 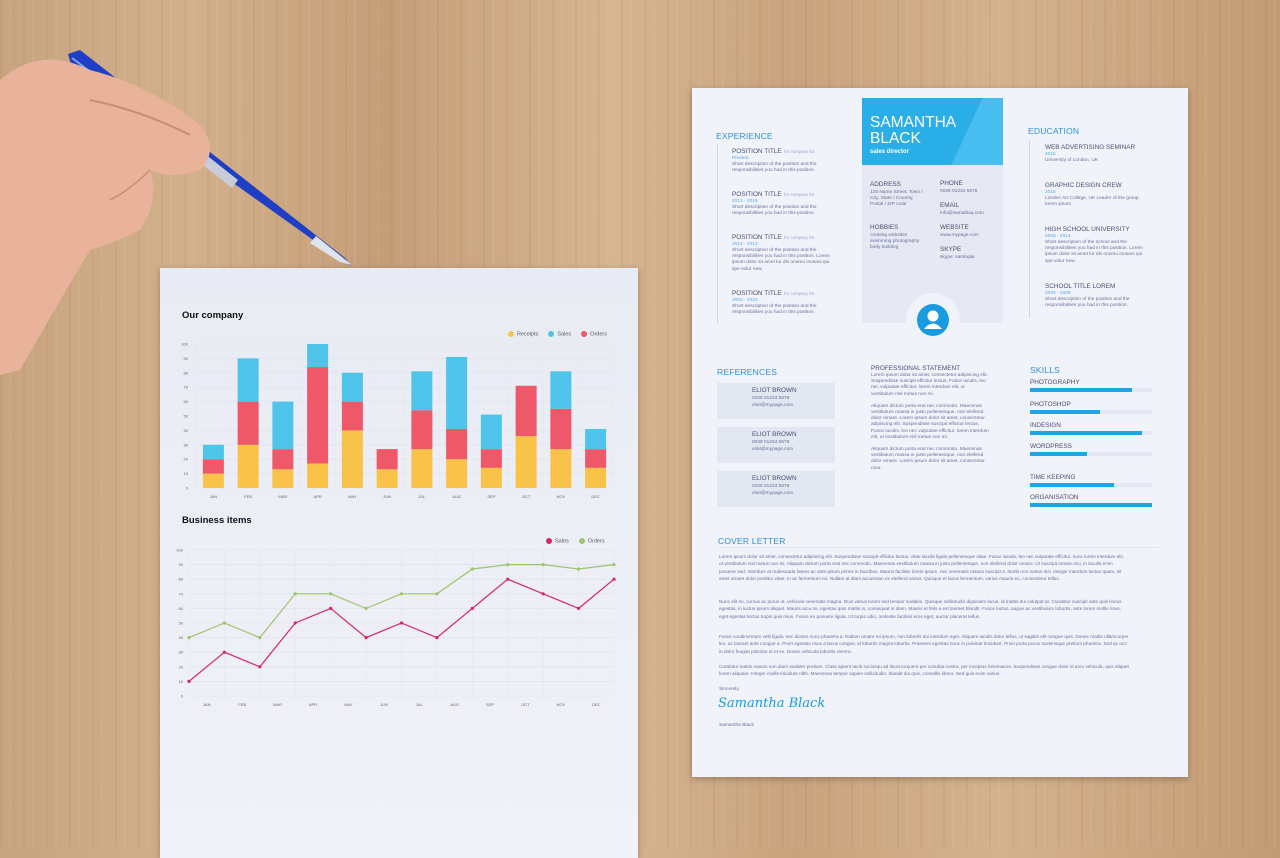 What do you see at coordinates (181, 637) in the screenshot?
I see `y-tick-label: 40` at bounding box center [181, 637].